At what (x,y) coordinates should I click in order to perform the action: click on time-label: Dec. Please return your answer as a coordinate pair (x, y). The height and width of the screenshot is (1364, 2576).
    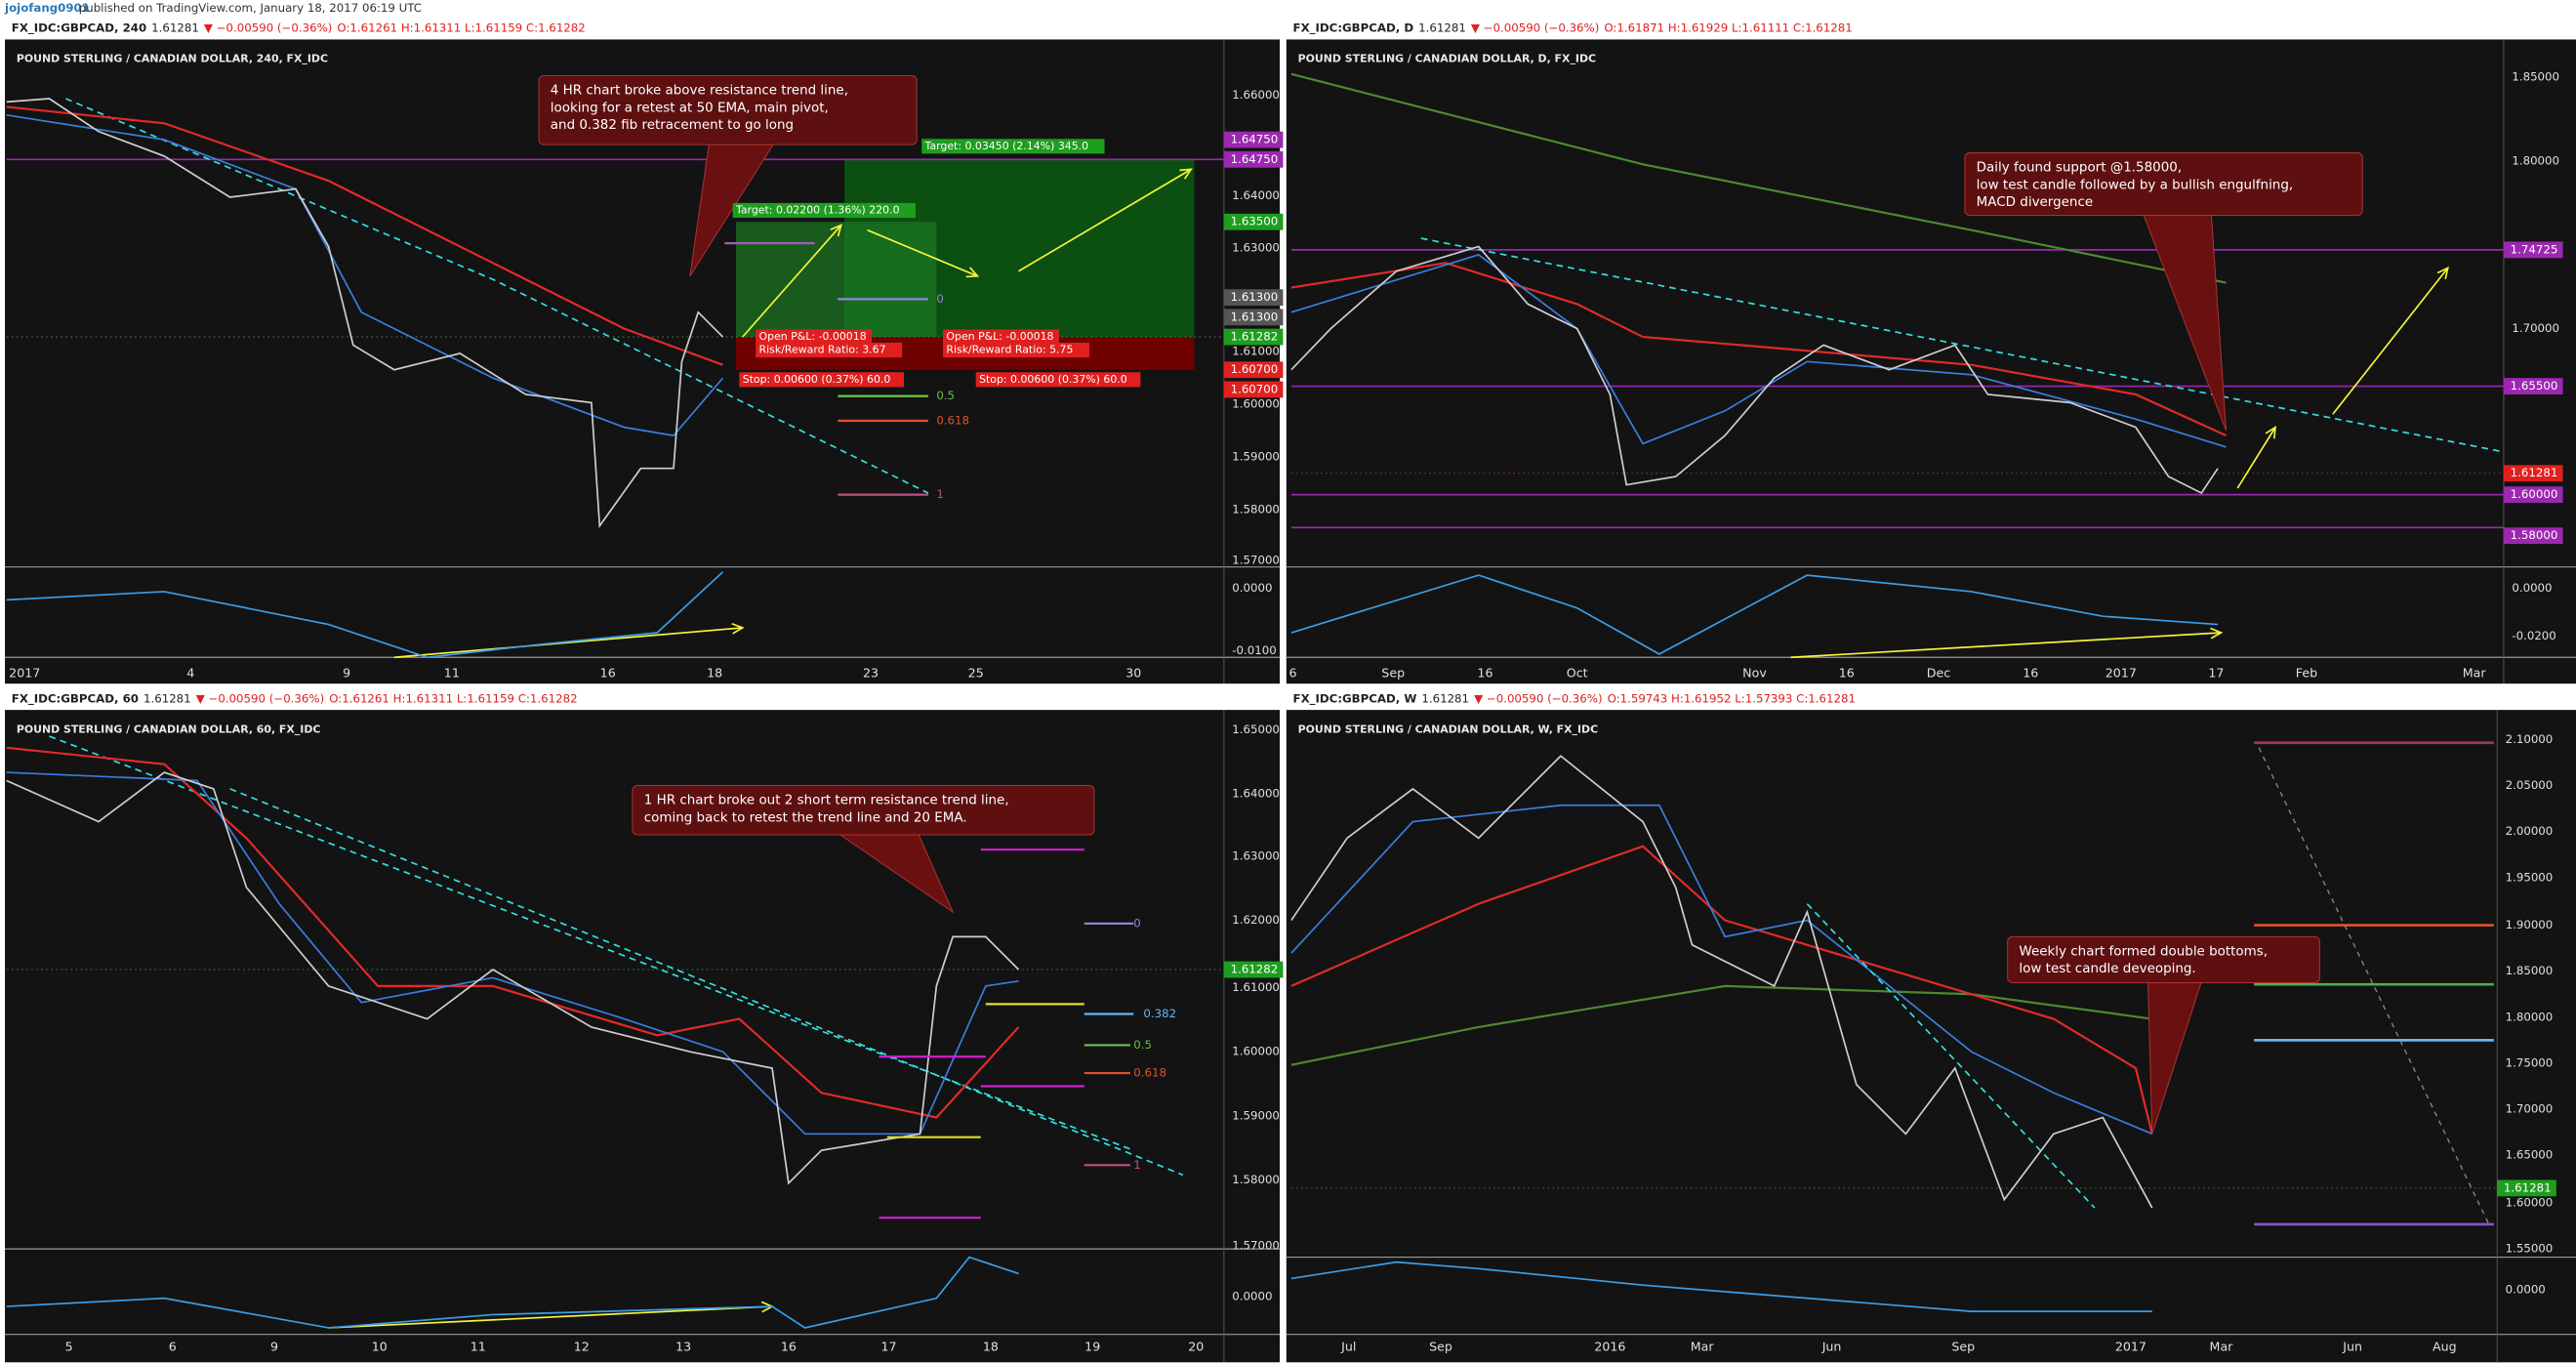
    Looking at the image, I should click on (1938, 673).